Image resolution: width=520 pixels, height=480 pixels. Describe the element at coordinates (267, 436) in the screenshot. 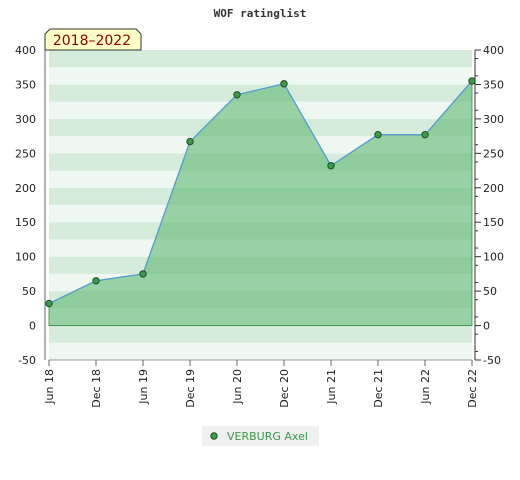

I see `legend-label: VERBURG Axel` at that location.